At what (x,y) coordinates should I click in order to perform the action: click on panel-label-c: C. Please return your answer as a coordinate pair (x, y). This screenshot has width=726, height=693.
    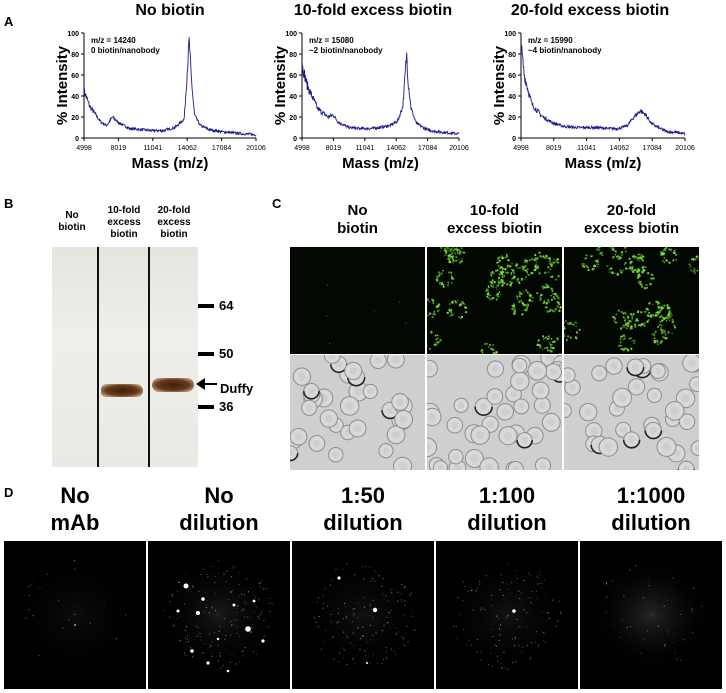
    Looking at the image, I should click on (277, 203).